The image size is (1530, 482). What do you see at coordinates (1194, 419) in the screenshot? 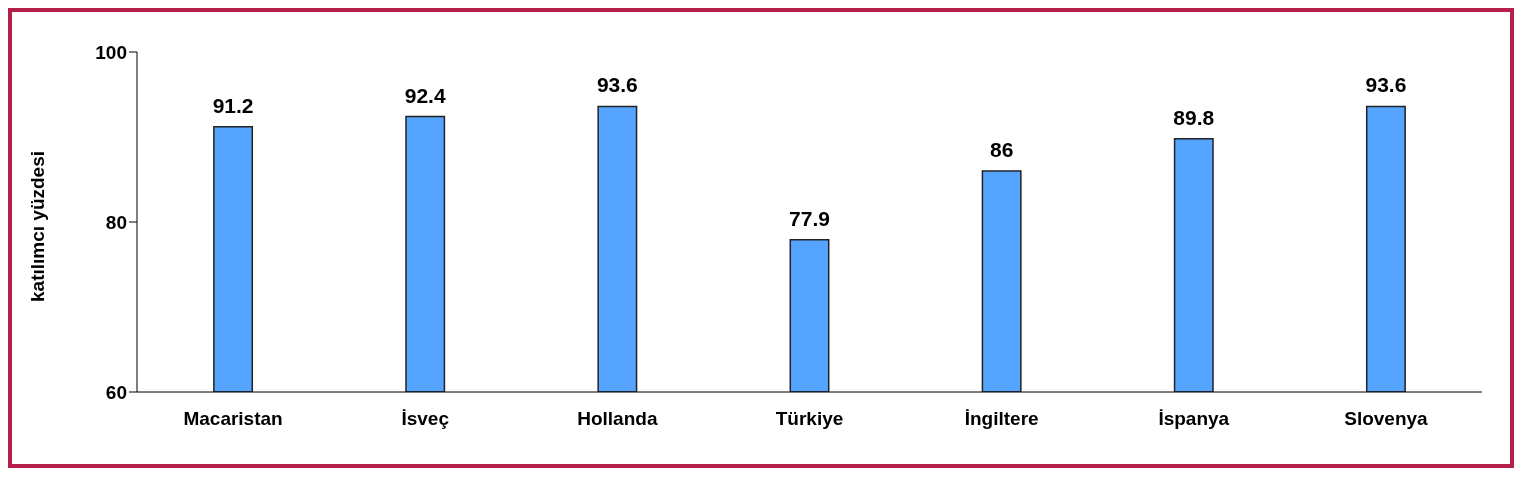
I see `x-tick-label: İspanya` at bounding box center [1194, 419].